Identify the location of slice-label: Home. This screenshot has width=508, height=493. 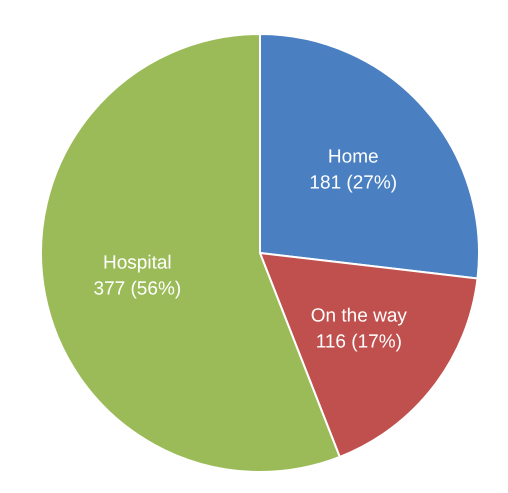
(353, 157).